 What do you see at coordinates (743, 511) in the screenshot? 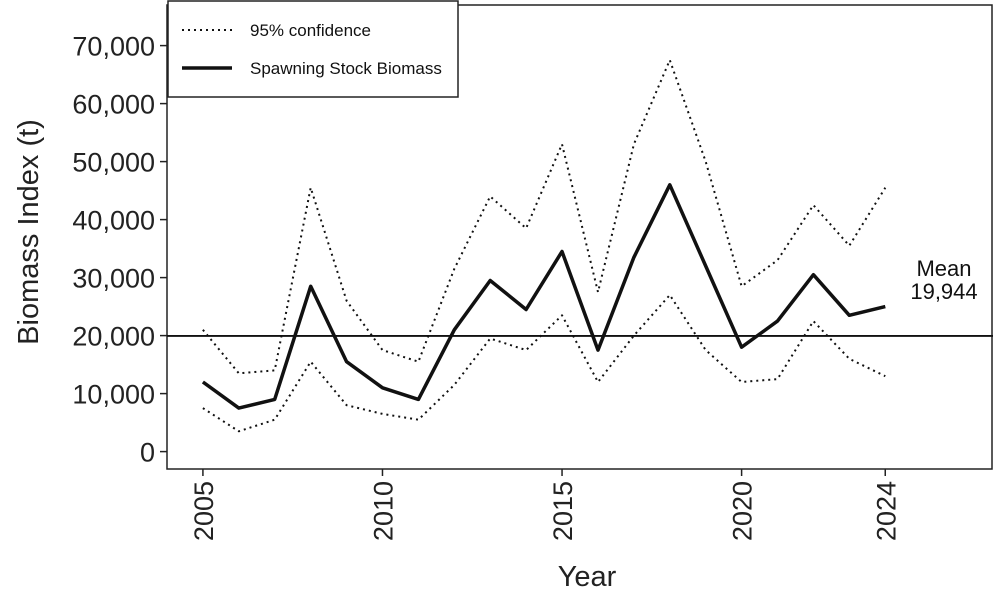
I see `x-tick-label-2020: 2020` at bounding box center [743, 511].